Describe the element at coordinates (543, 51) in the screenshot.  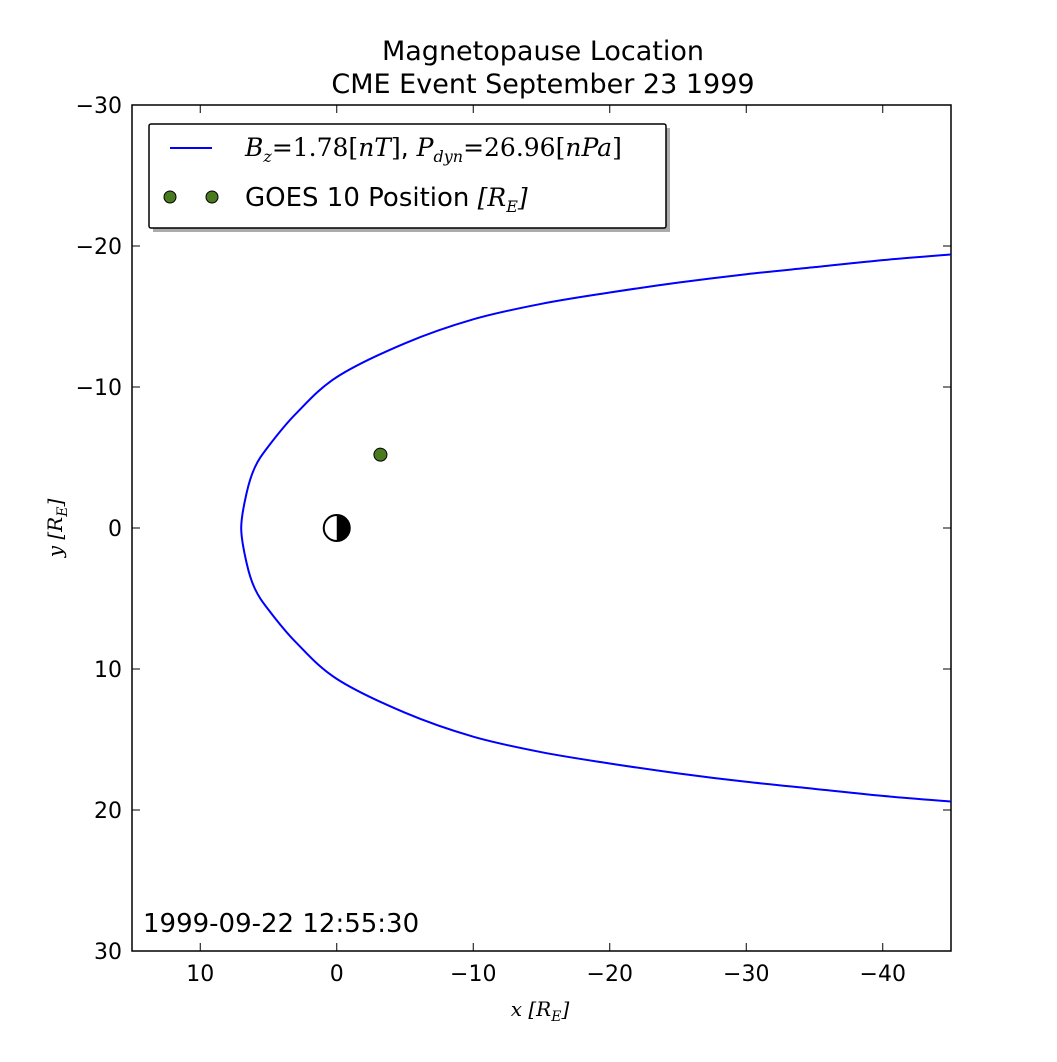
I see `chart-title-line1: Magnetopause Location` at that location.